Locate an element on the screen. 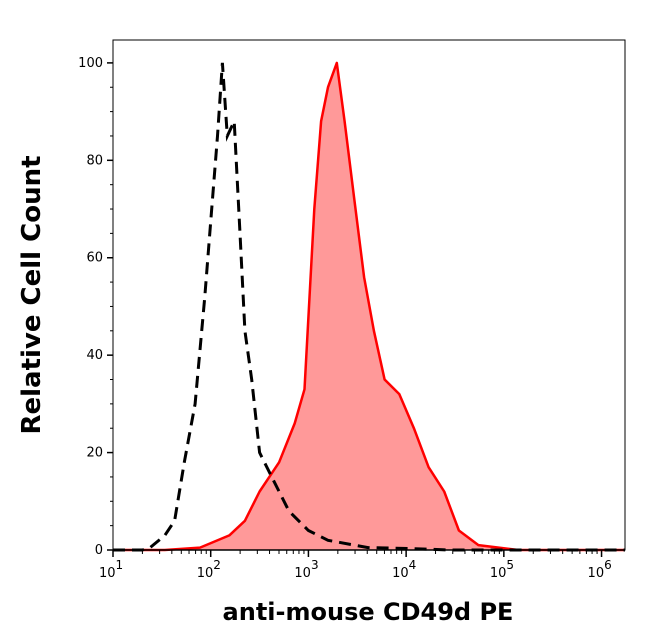  y-tick-label: 80 is located at coordinates (94, 160).